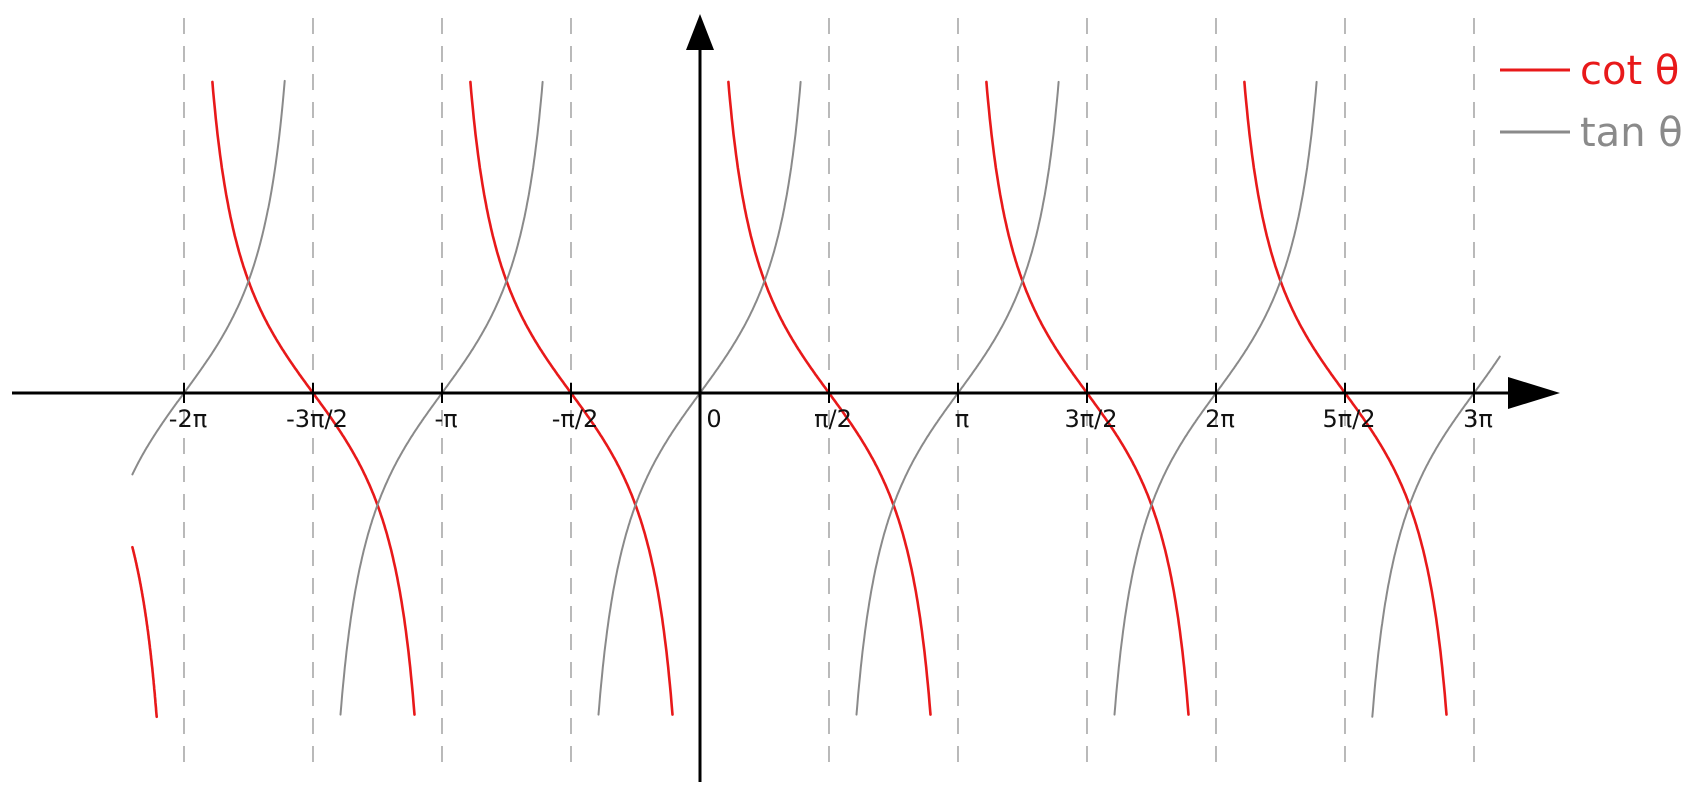 The image size is (1692, 787). What do you see at coordinates (188, 419) in the screenshot?
I see `x-tick-label: -2π` at bounding box center [188, 419].